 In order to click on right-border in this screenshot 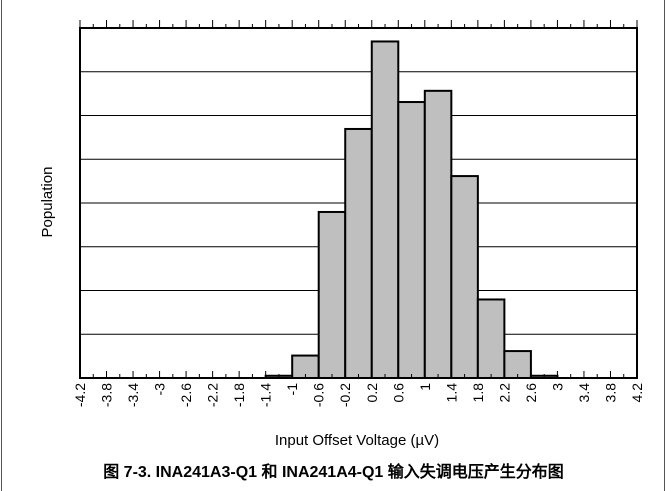, I will do `click(664, 245)`.